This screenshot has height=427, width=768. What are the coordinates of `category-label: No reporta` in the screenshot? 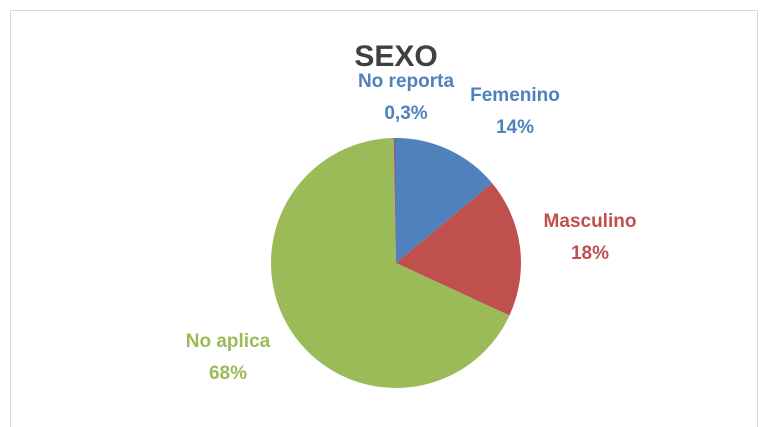 It's located at (406, 81).